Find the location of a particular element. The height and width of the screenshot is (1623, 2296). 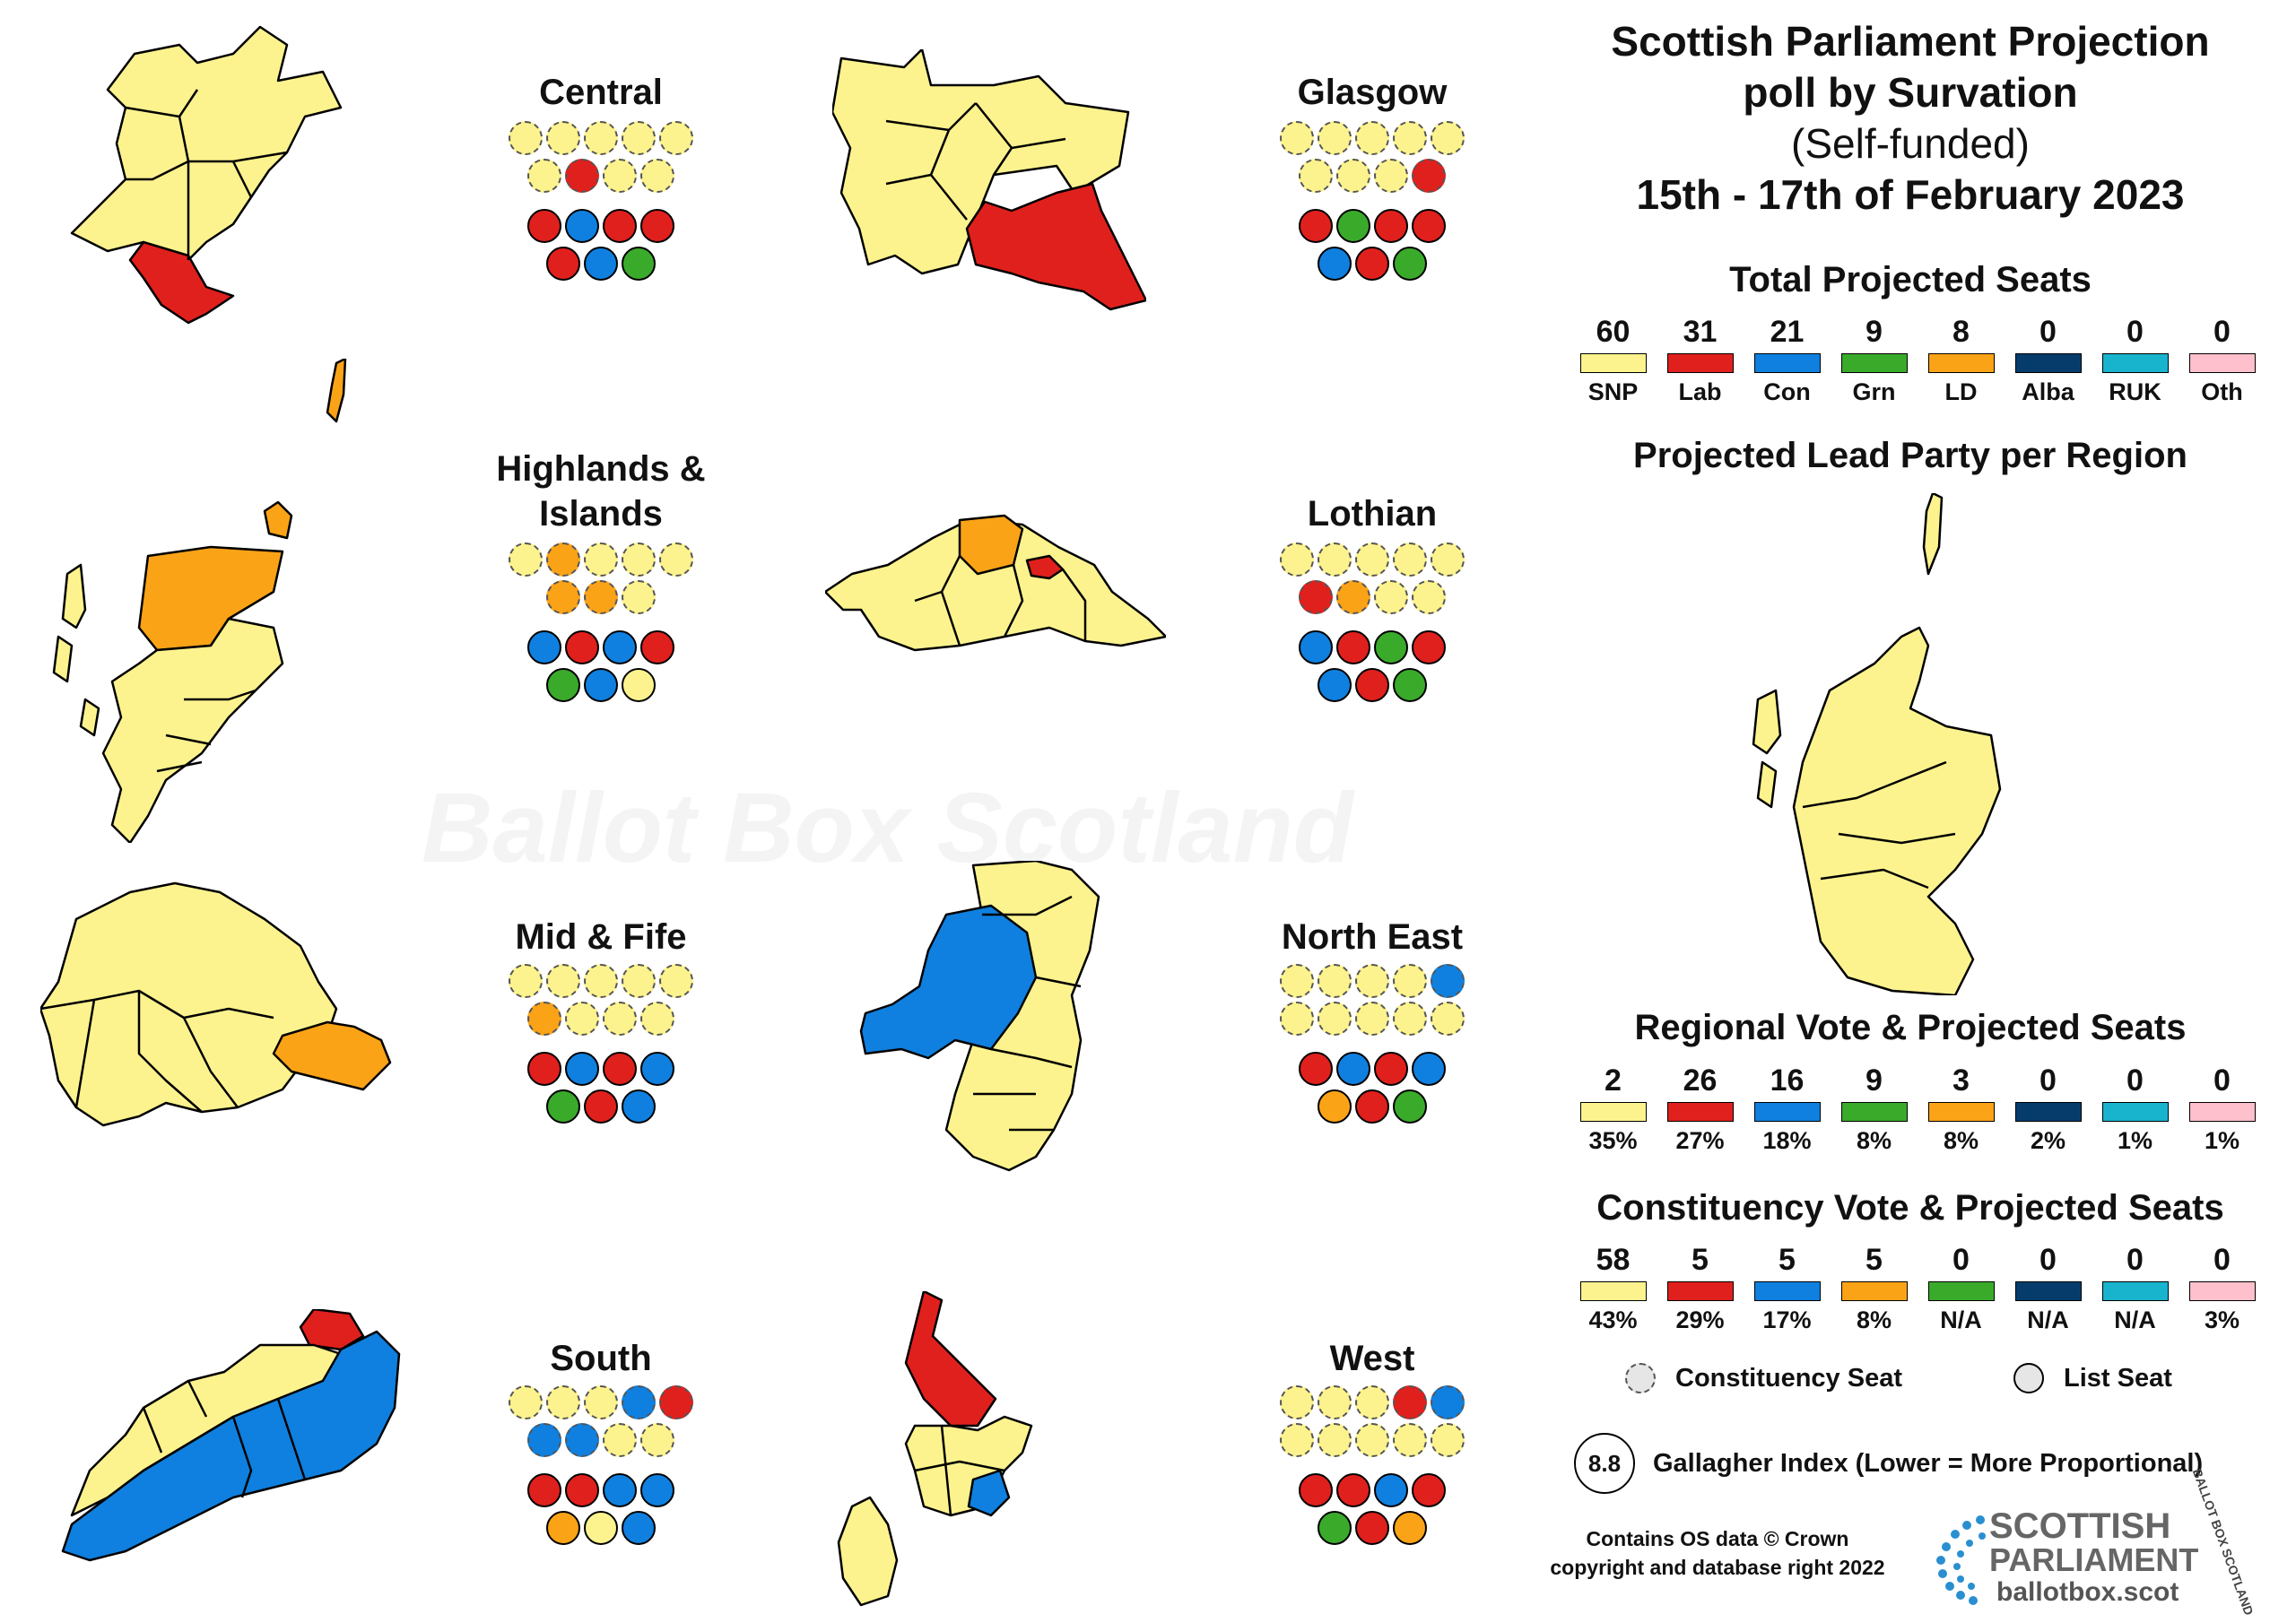

map-mid-fife is located at coordinates (216, 1004).